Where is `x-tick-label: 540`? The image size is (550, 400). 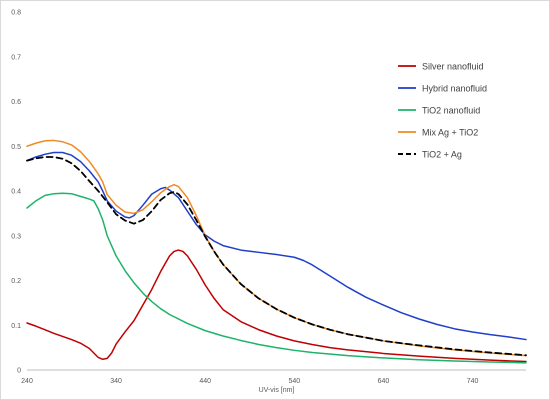
x-tick-label: 540 is located at coordinates (294, 381).